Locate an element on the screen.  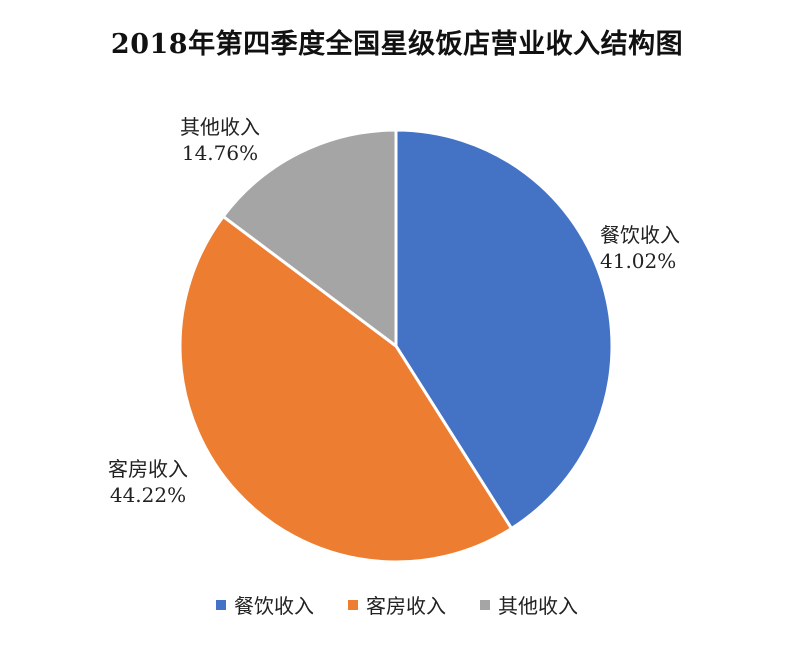
slice-label-other: 其他收入 14.76% is located at coordinates (220, 140).